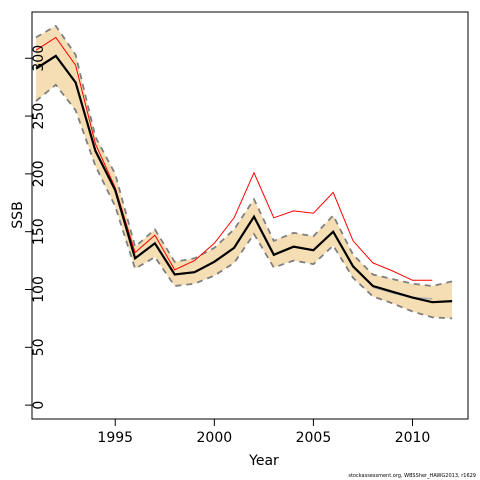  I want to click on y-tick-label: 50, so click(39, 347).